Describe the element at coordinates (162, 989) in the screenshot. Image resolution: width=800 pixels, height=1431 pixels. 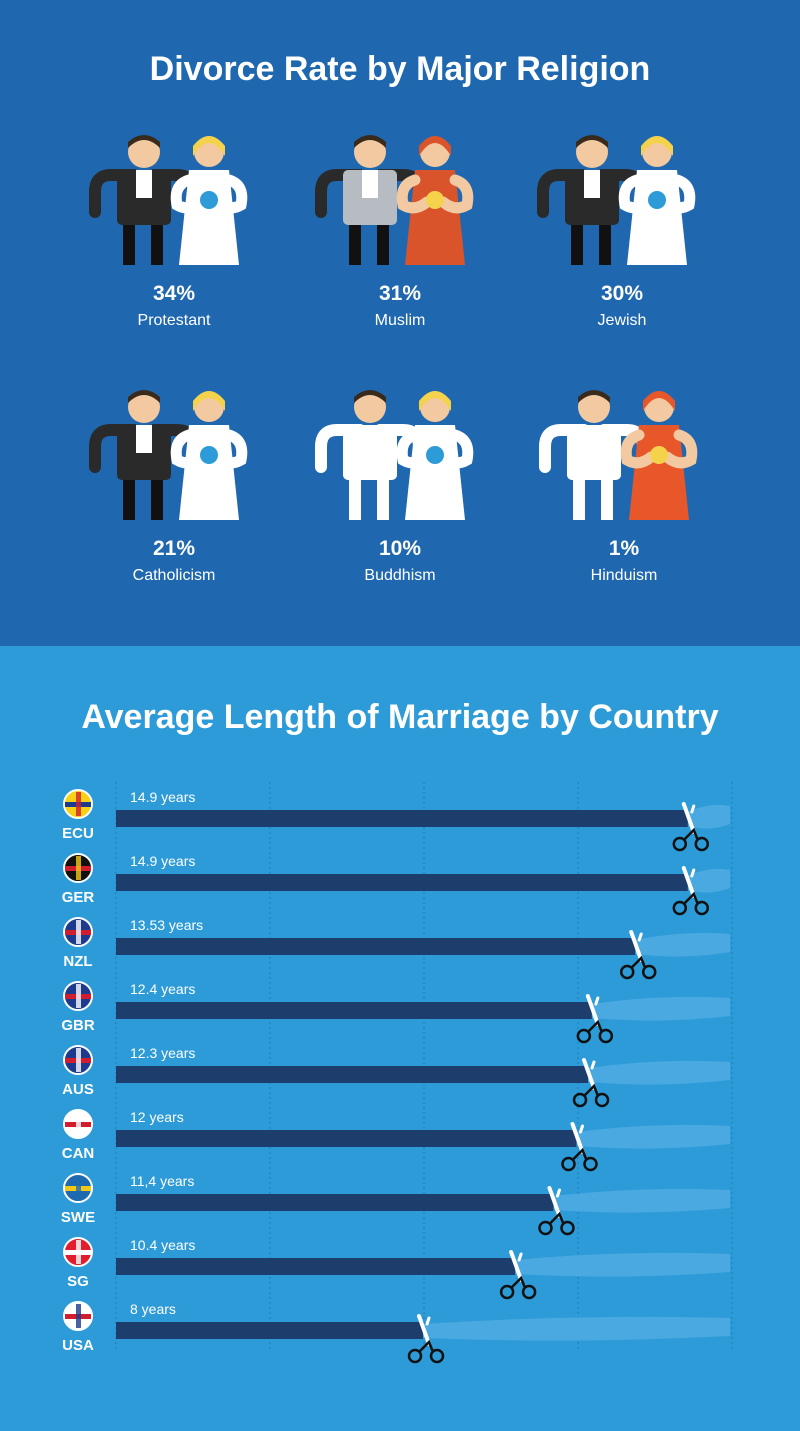
I see `value-label: 12.4 years` at that location.